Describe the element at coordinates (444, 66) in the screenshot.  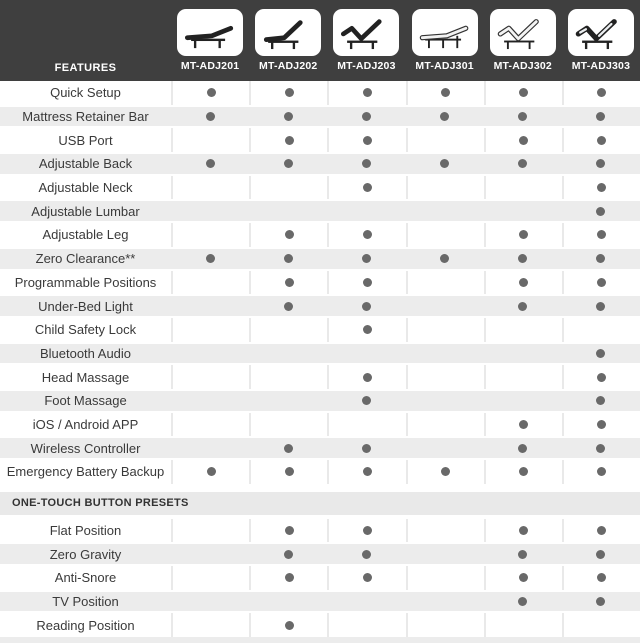
I see `column-model-label: MT-ADJ301` at that location.